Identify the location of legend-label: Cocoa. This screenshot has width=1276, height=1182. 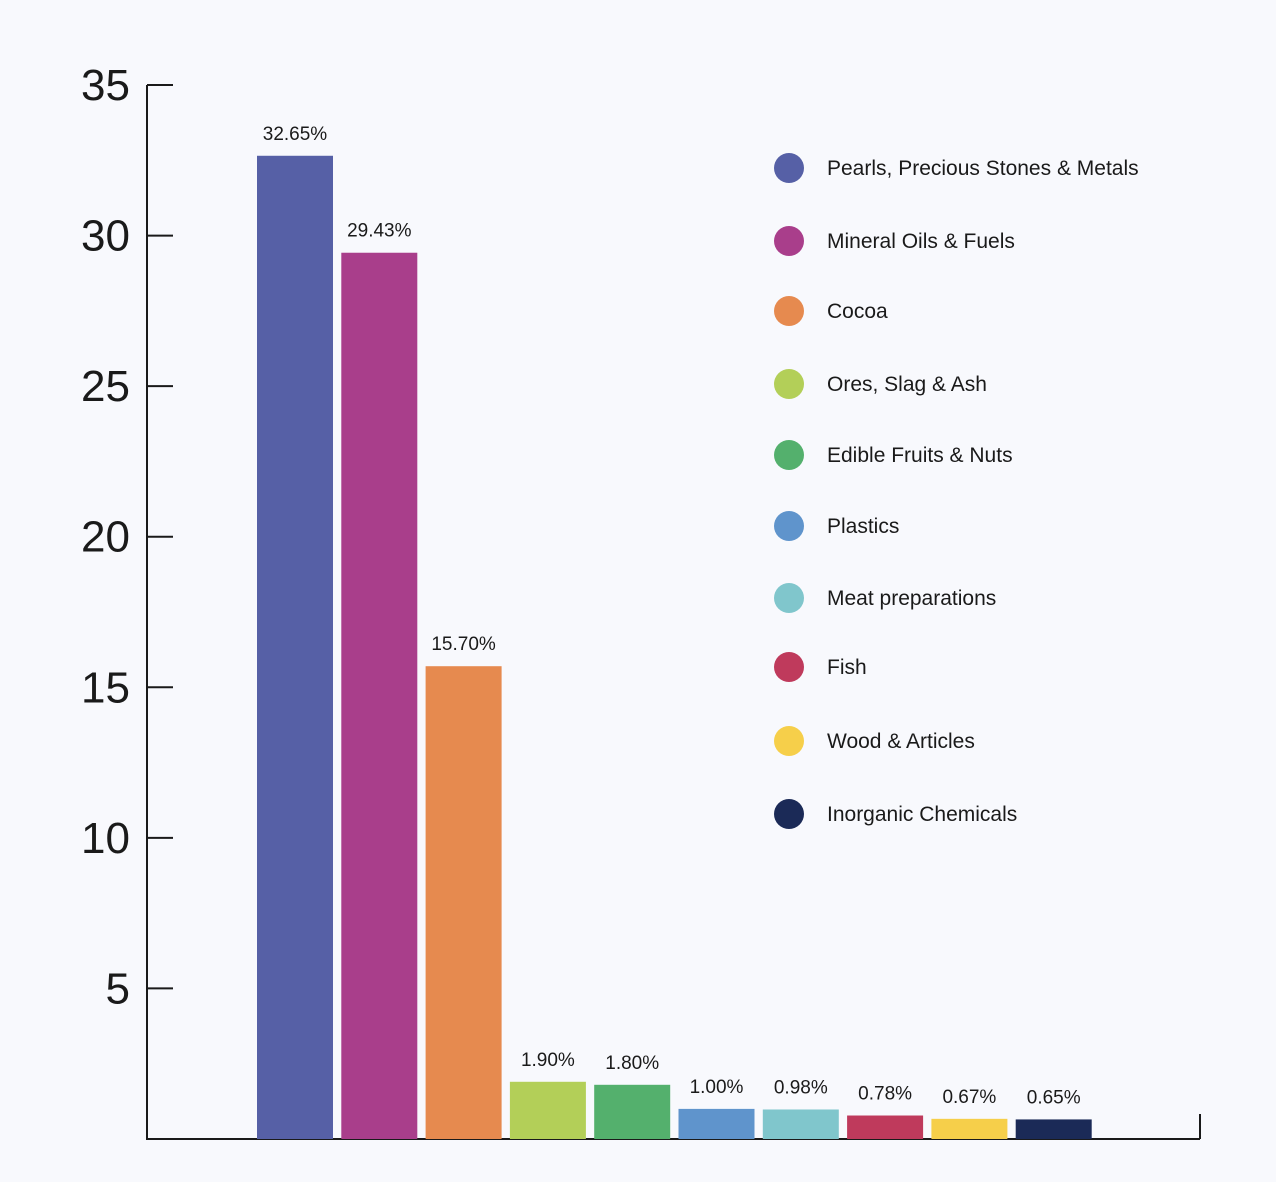
(857, 311).